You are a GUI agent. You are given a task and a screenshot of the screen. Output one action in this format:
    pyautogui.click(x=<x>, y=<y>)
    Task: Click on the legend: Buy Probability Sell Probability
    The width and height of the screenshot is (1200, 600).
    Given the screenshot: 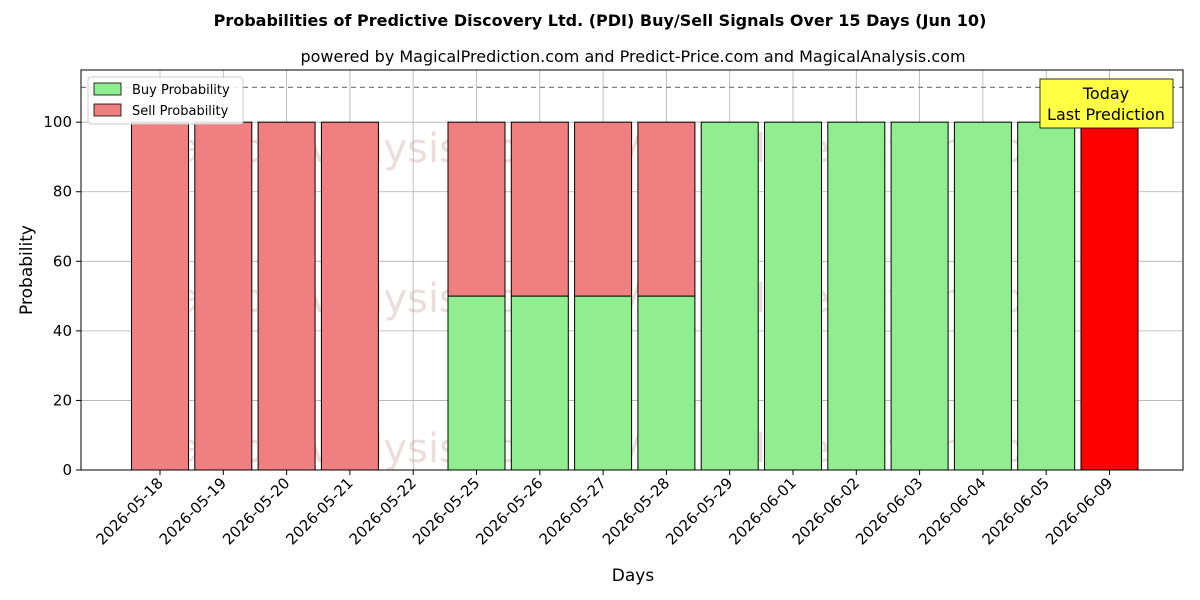 What is the action you would take?
    pyautogui.click(x=165, y=100)
    